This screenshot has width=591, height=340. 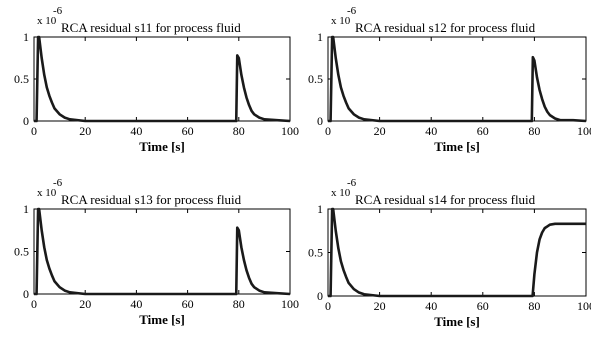 I want to click on chart-4-title: RCA residual s14 for process fluid, so click(x=445, y=199).